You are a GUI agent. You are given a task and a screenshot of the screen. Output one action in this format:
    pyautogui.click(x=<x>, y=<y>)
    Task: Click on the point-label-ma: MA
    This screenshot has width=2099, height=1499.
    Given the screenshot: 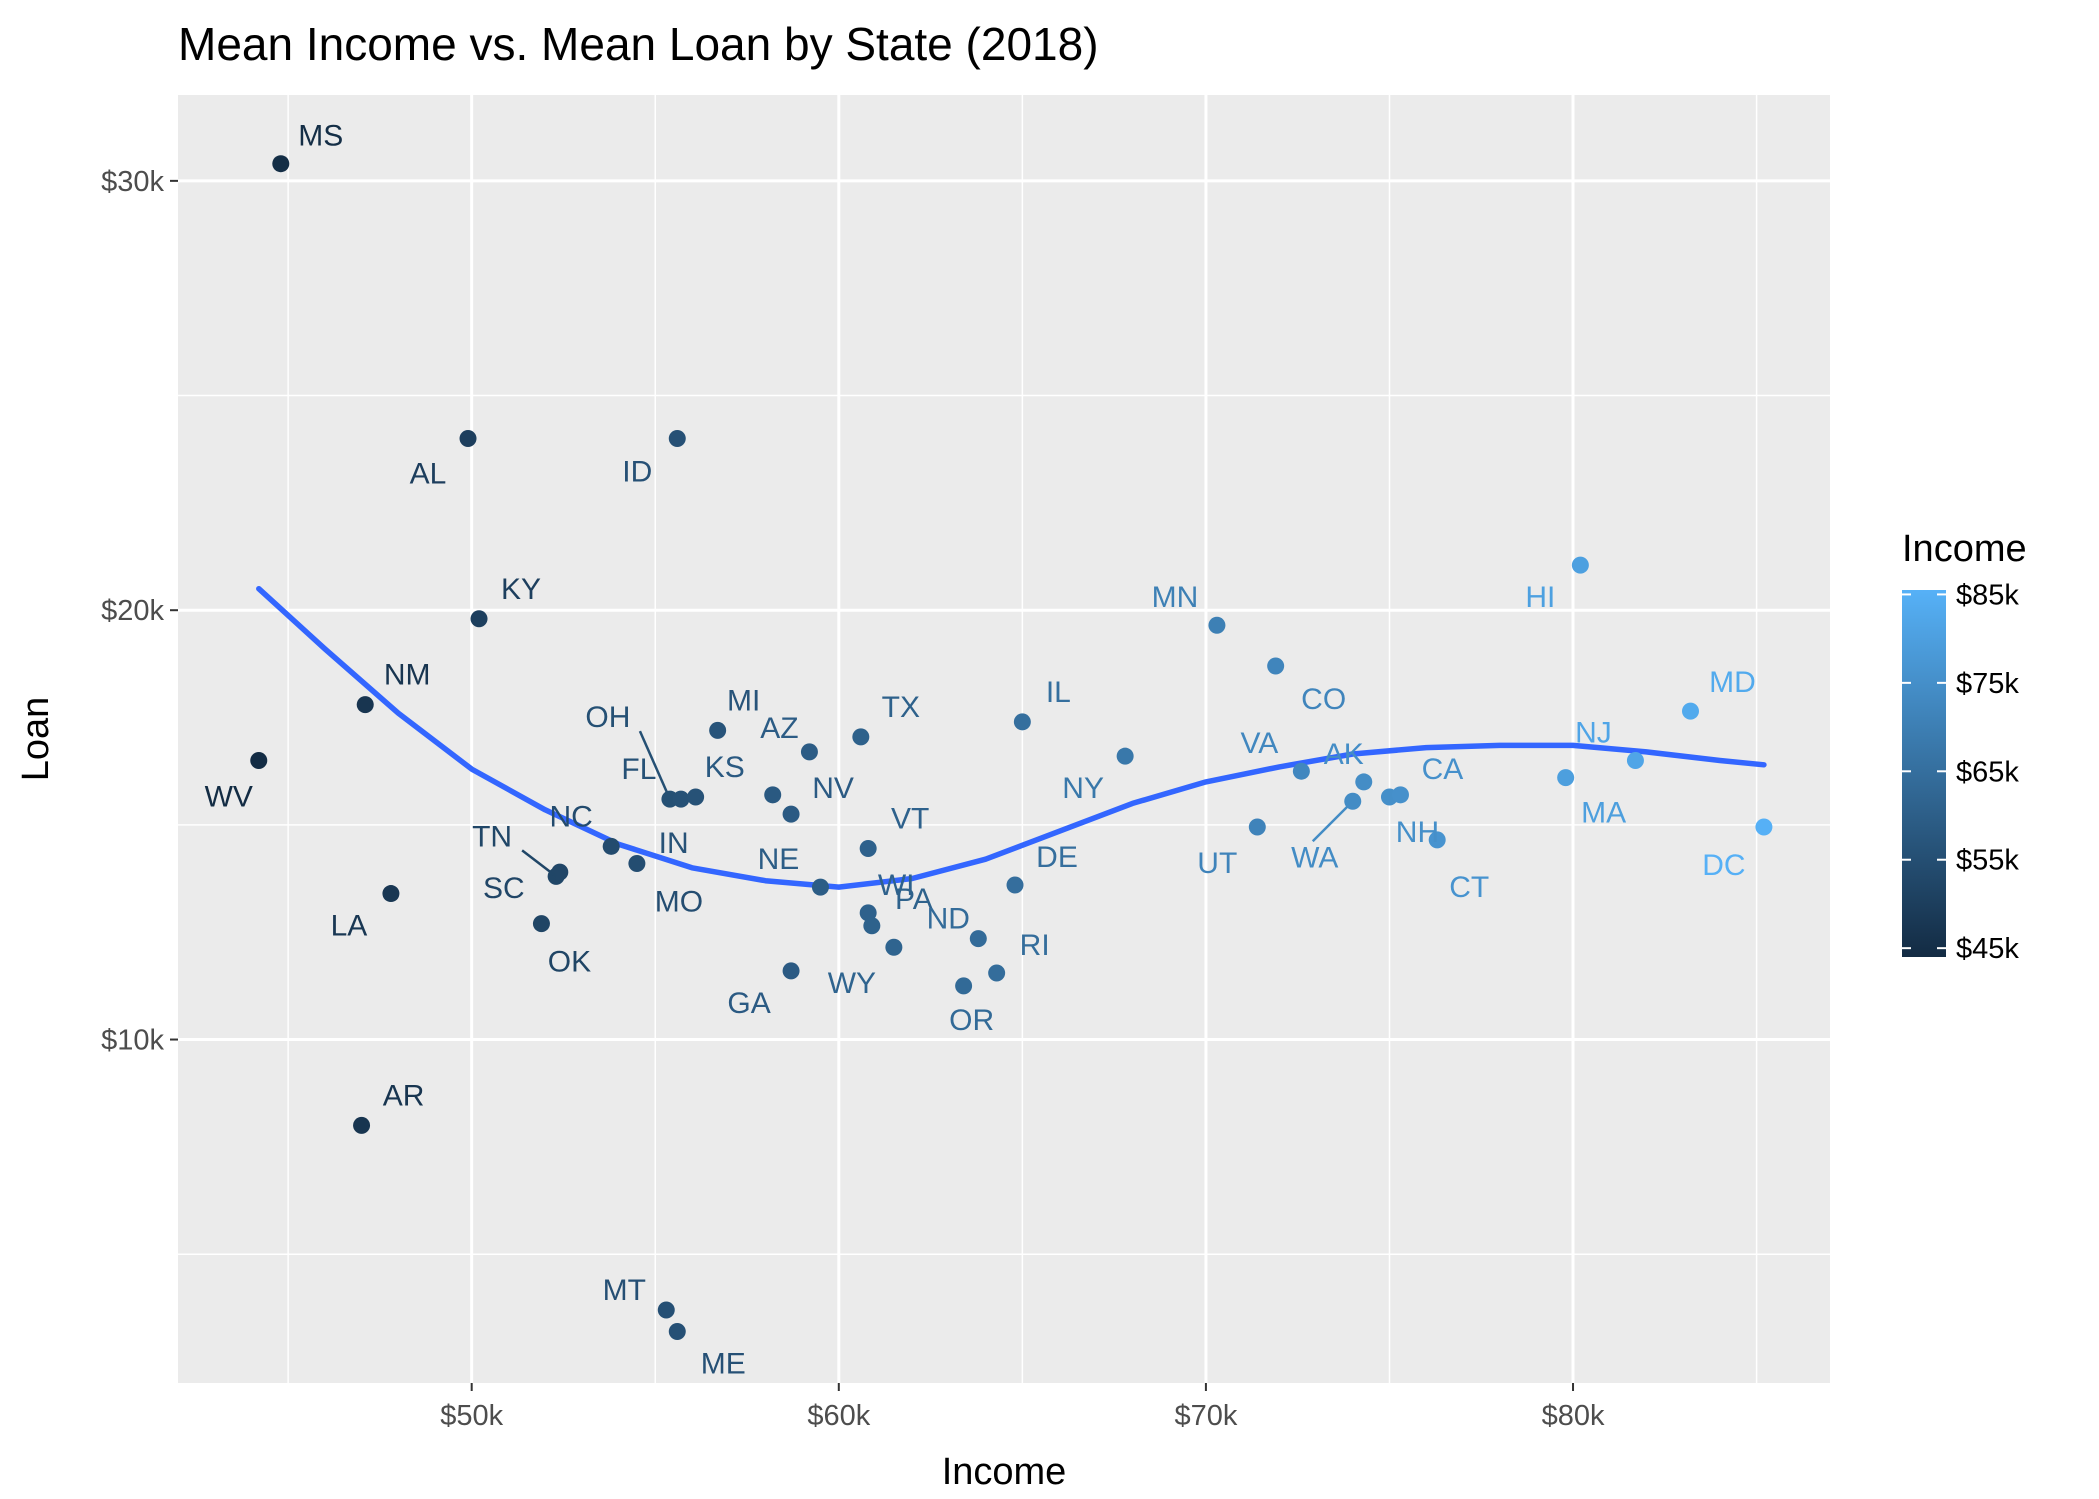 What is the action you would take?
    pyautogui.click(x=1603, y=813)
    